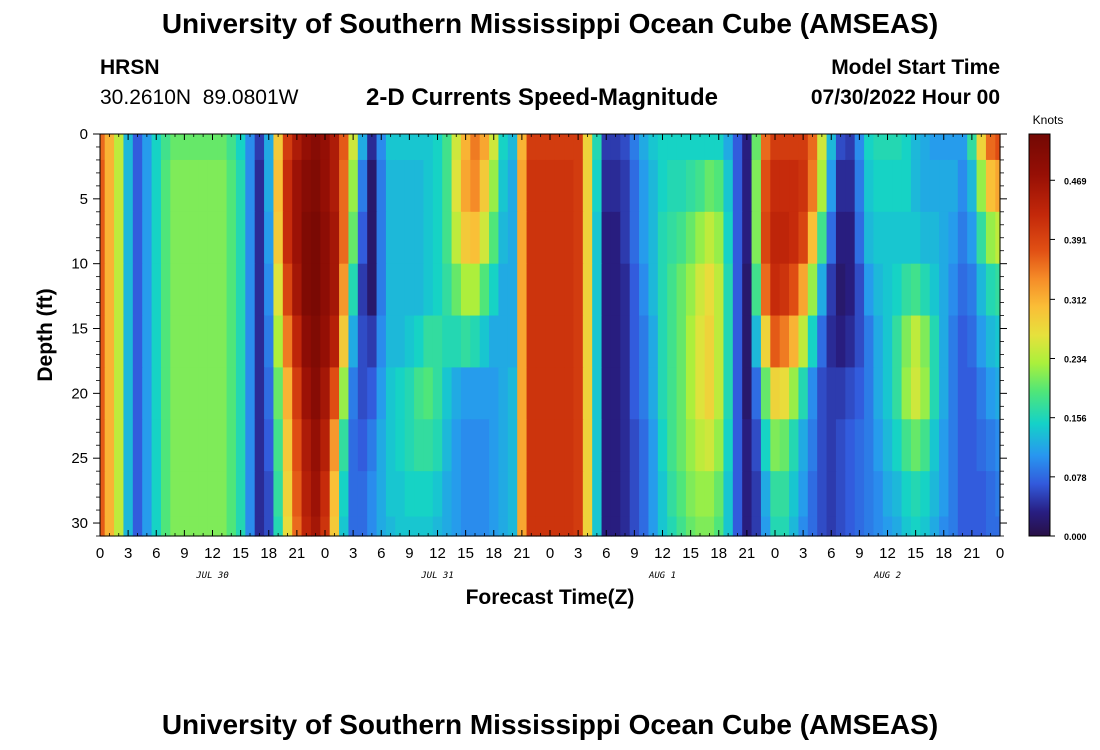 The image size is (1100, 750). I want to click on colorbar-tick-label: 0.156, so click(1075, 419).